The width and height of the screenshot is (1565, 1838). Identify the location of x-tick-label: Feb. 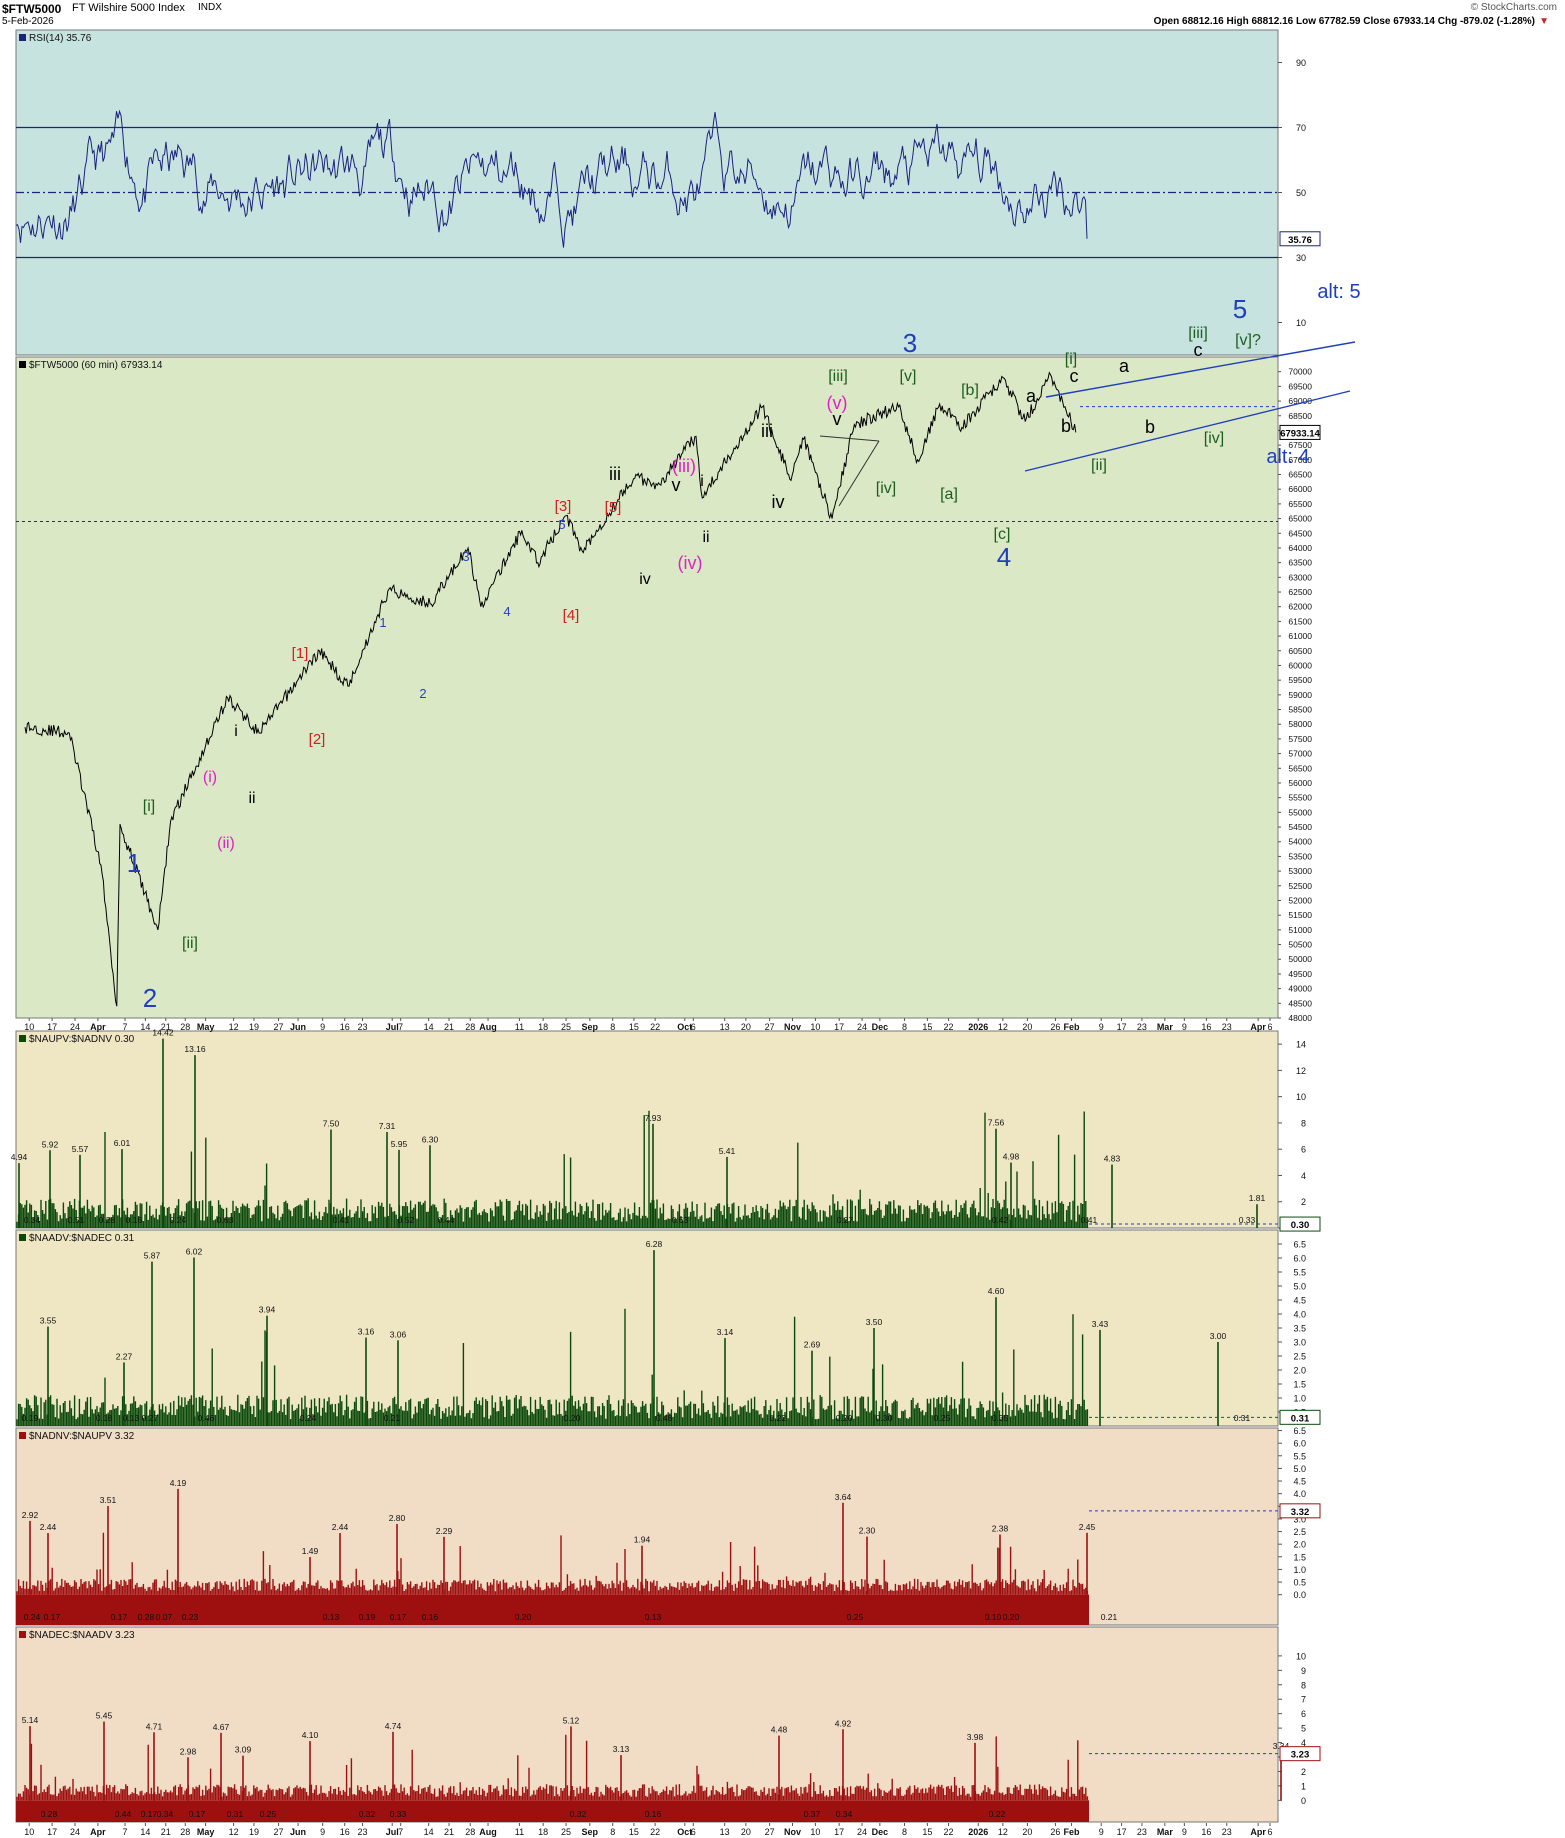
(1072, 1832).